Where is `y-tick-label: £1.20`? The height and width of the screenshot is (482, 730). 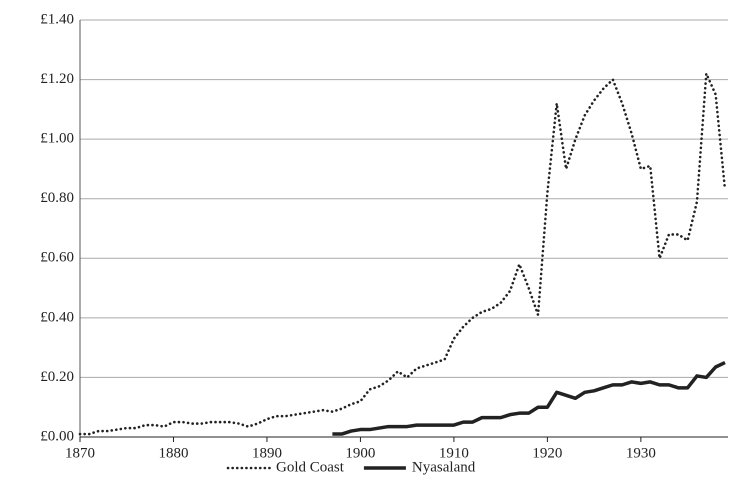
y-tick-label: £1.20 is located at coordinates (57, 79).